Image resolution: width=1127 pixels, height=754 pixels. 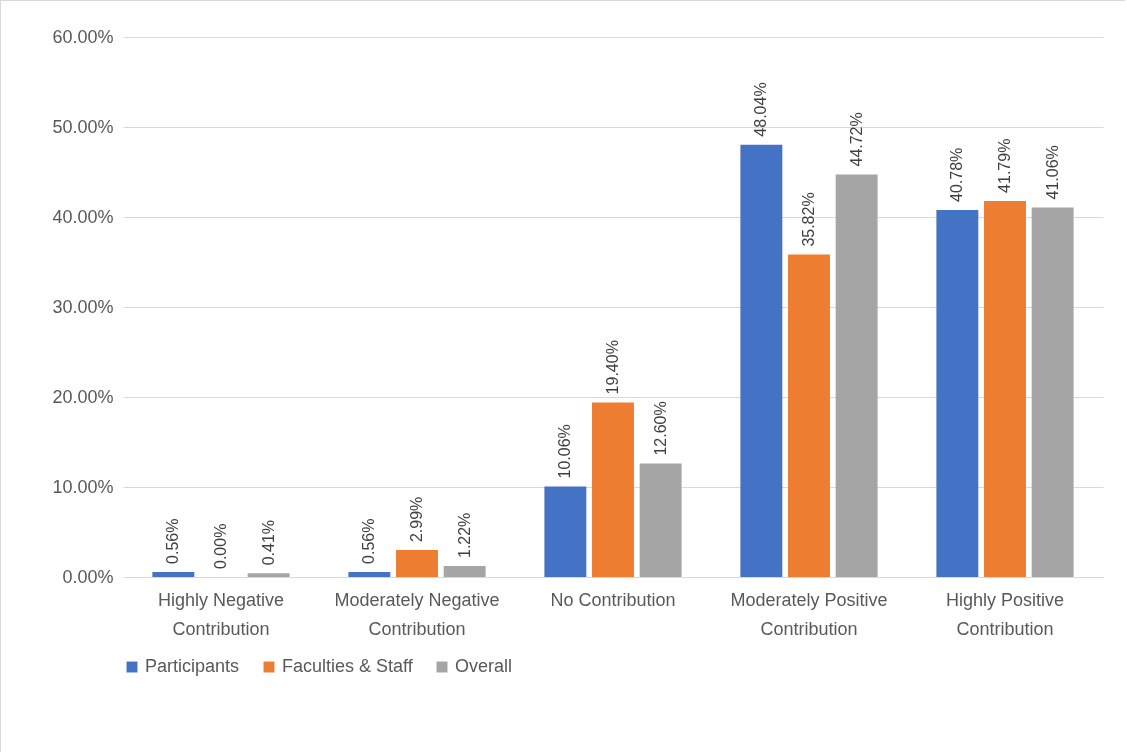 What do you see at coordinates (83, 126) in the screenshot?
I see `y-tick-label: 50.00%` at bounding box center [83, 126].